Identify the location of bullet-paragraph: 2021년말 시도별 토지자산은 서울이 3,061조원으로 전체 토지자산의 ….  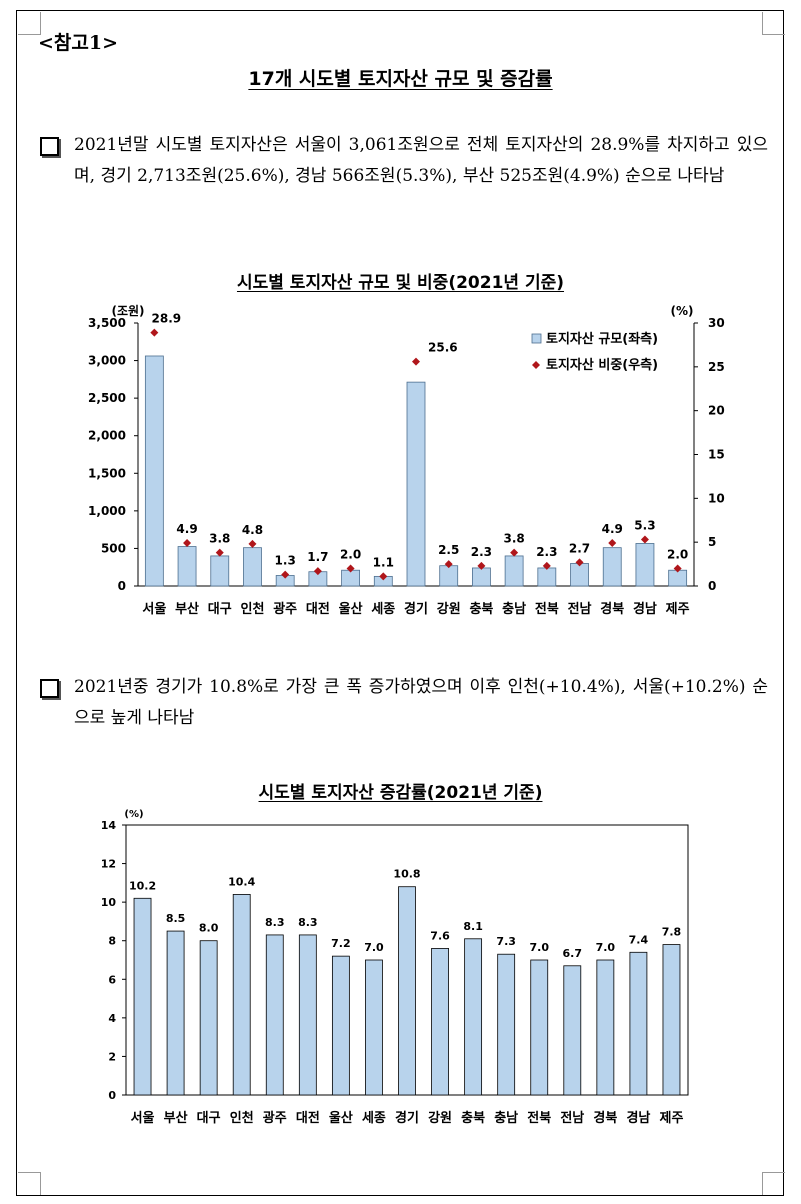
(404, 161).